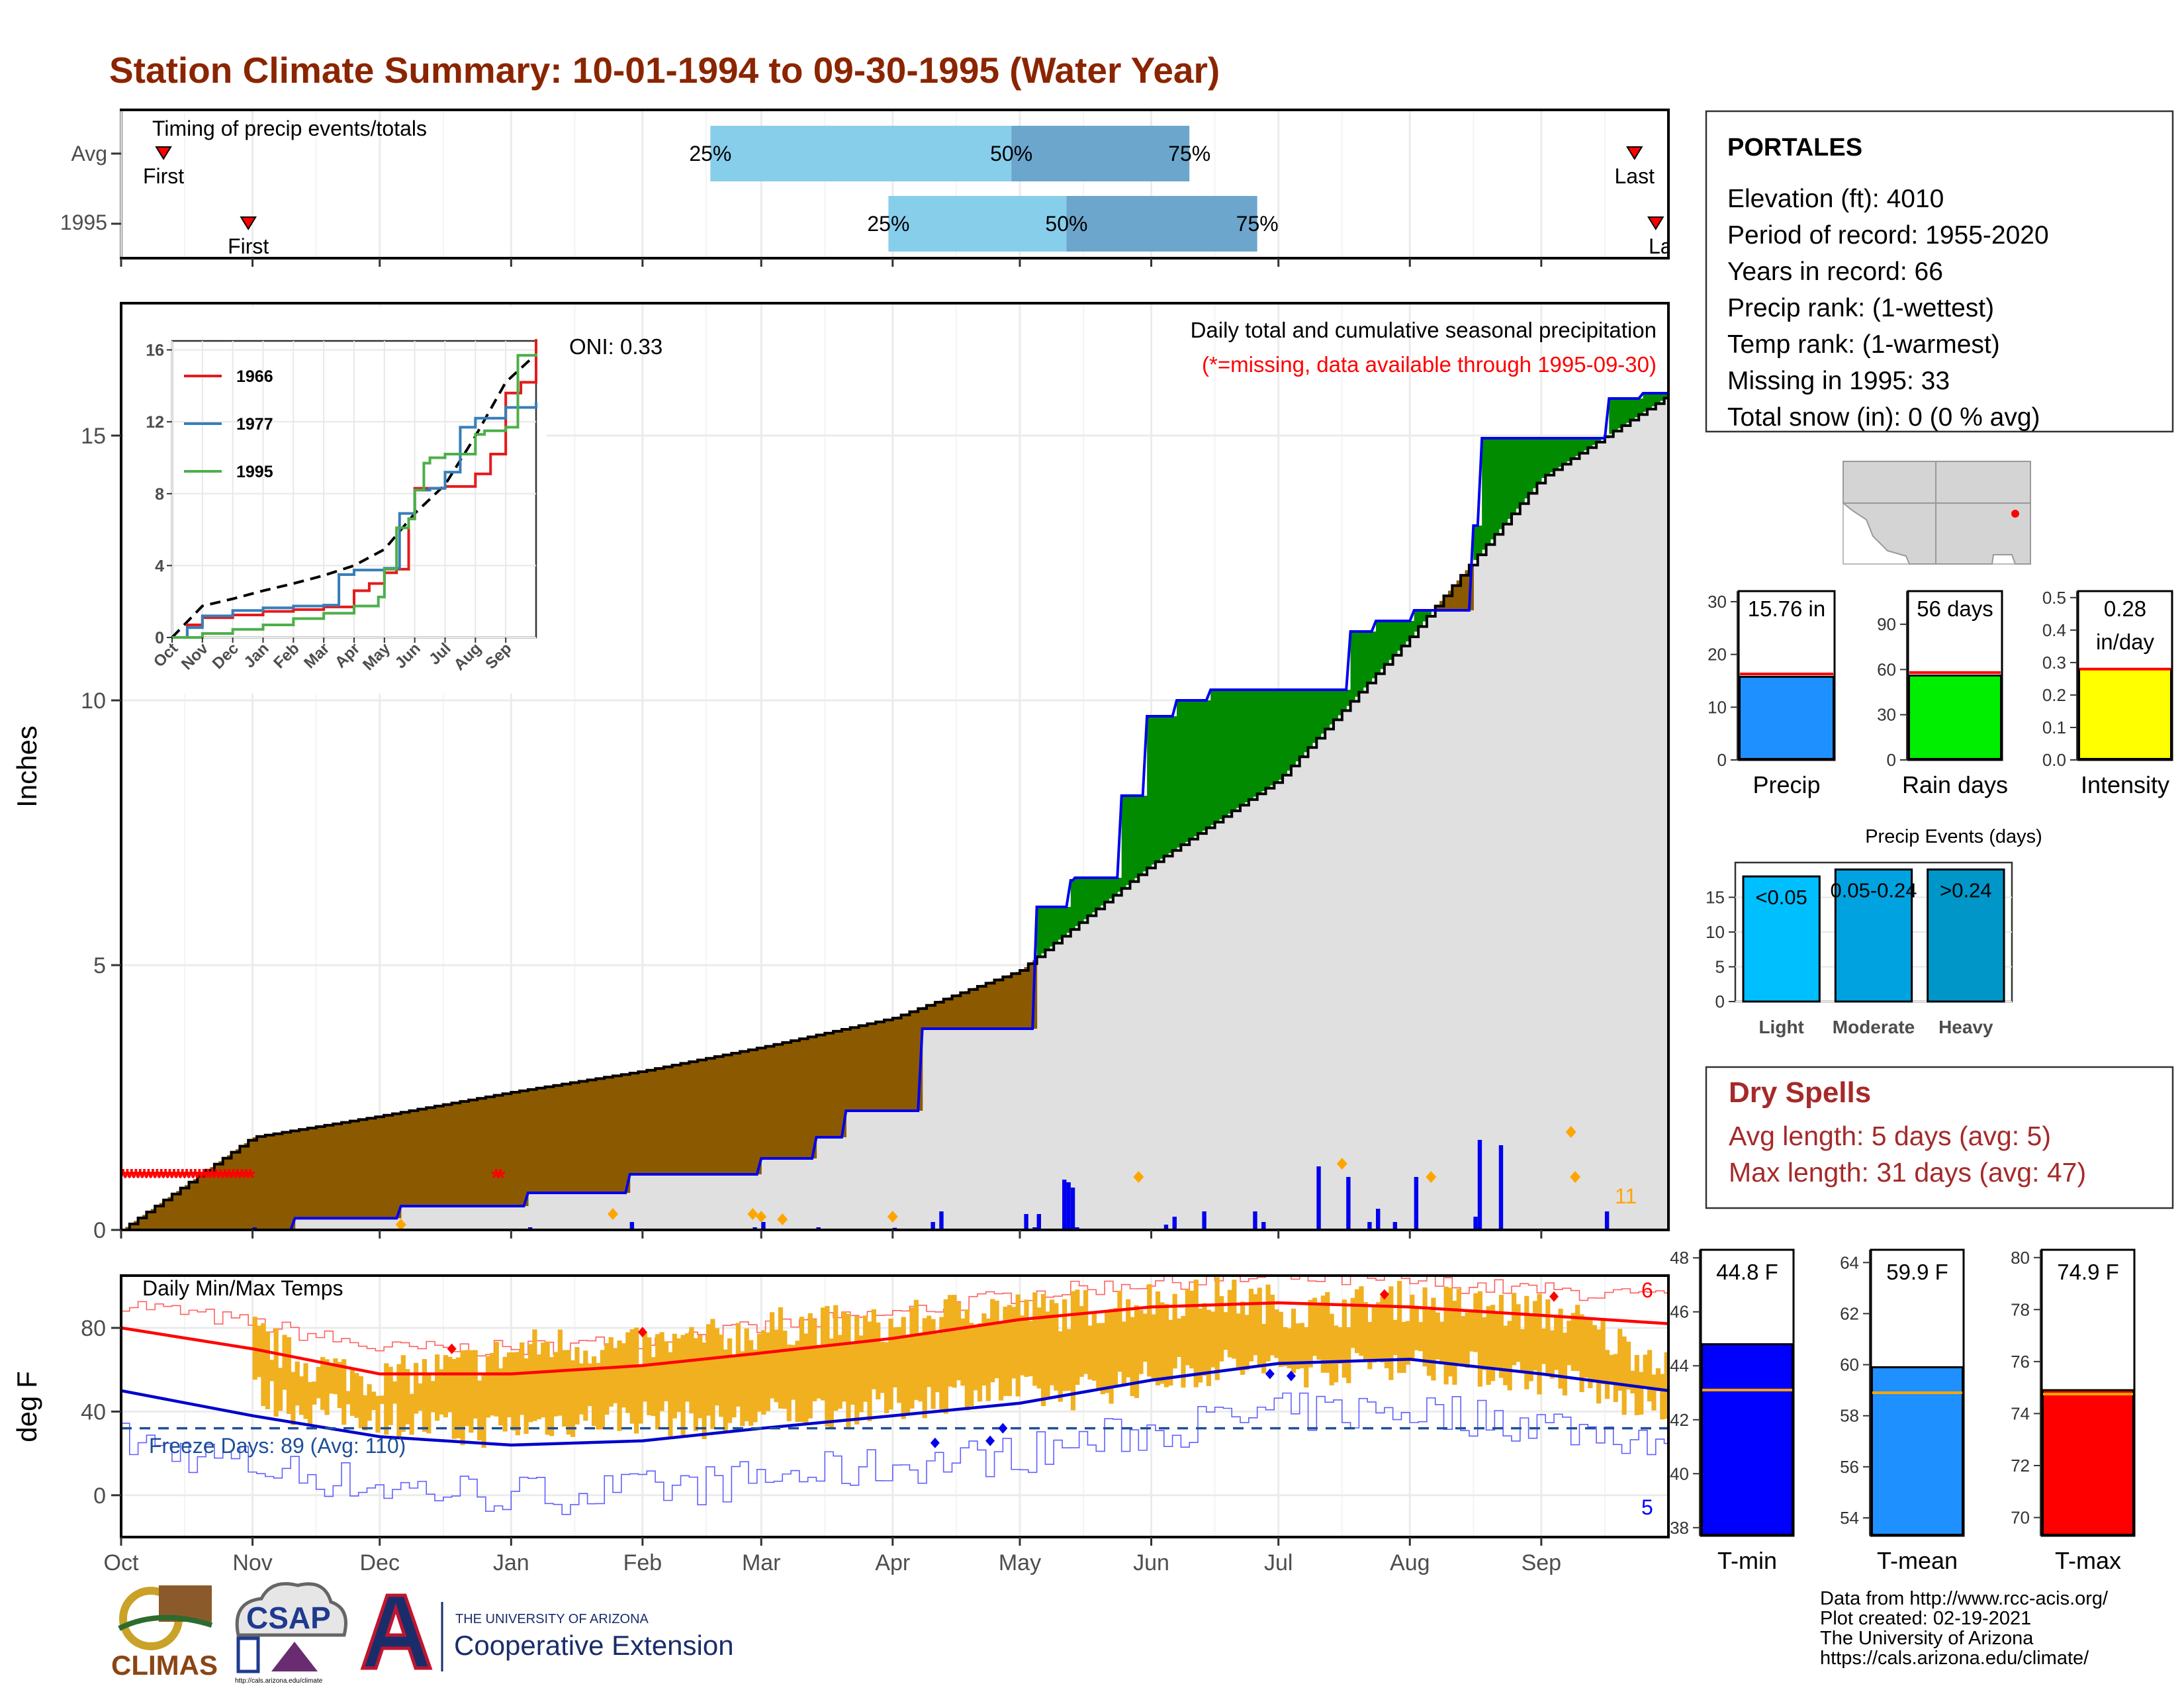  What do you see at coordinates (83, 222) in the screenshot?
I see `timing-row-1995-label: 1995` at bounding box center [83, 222].